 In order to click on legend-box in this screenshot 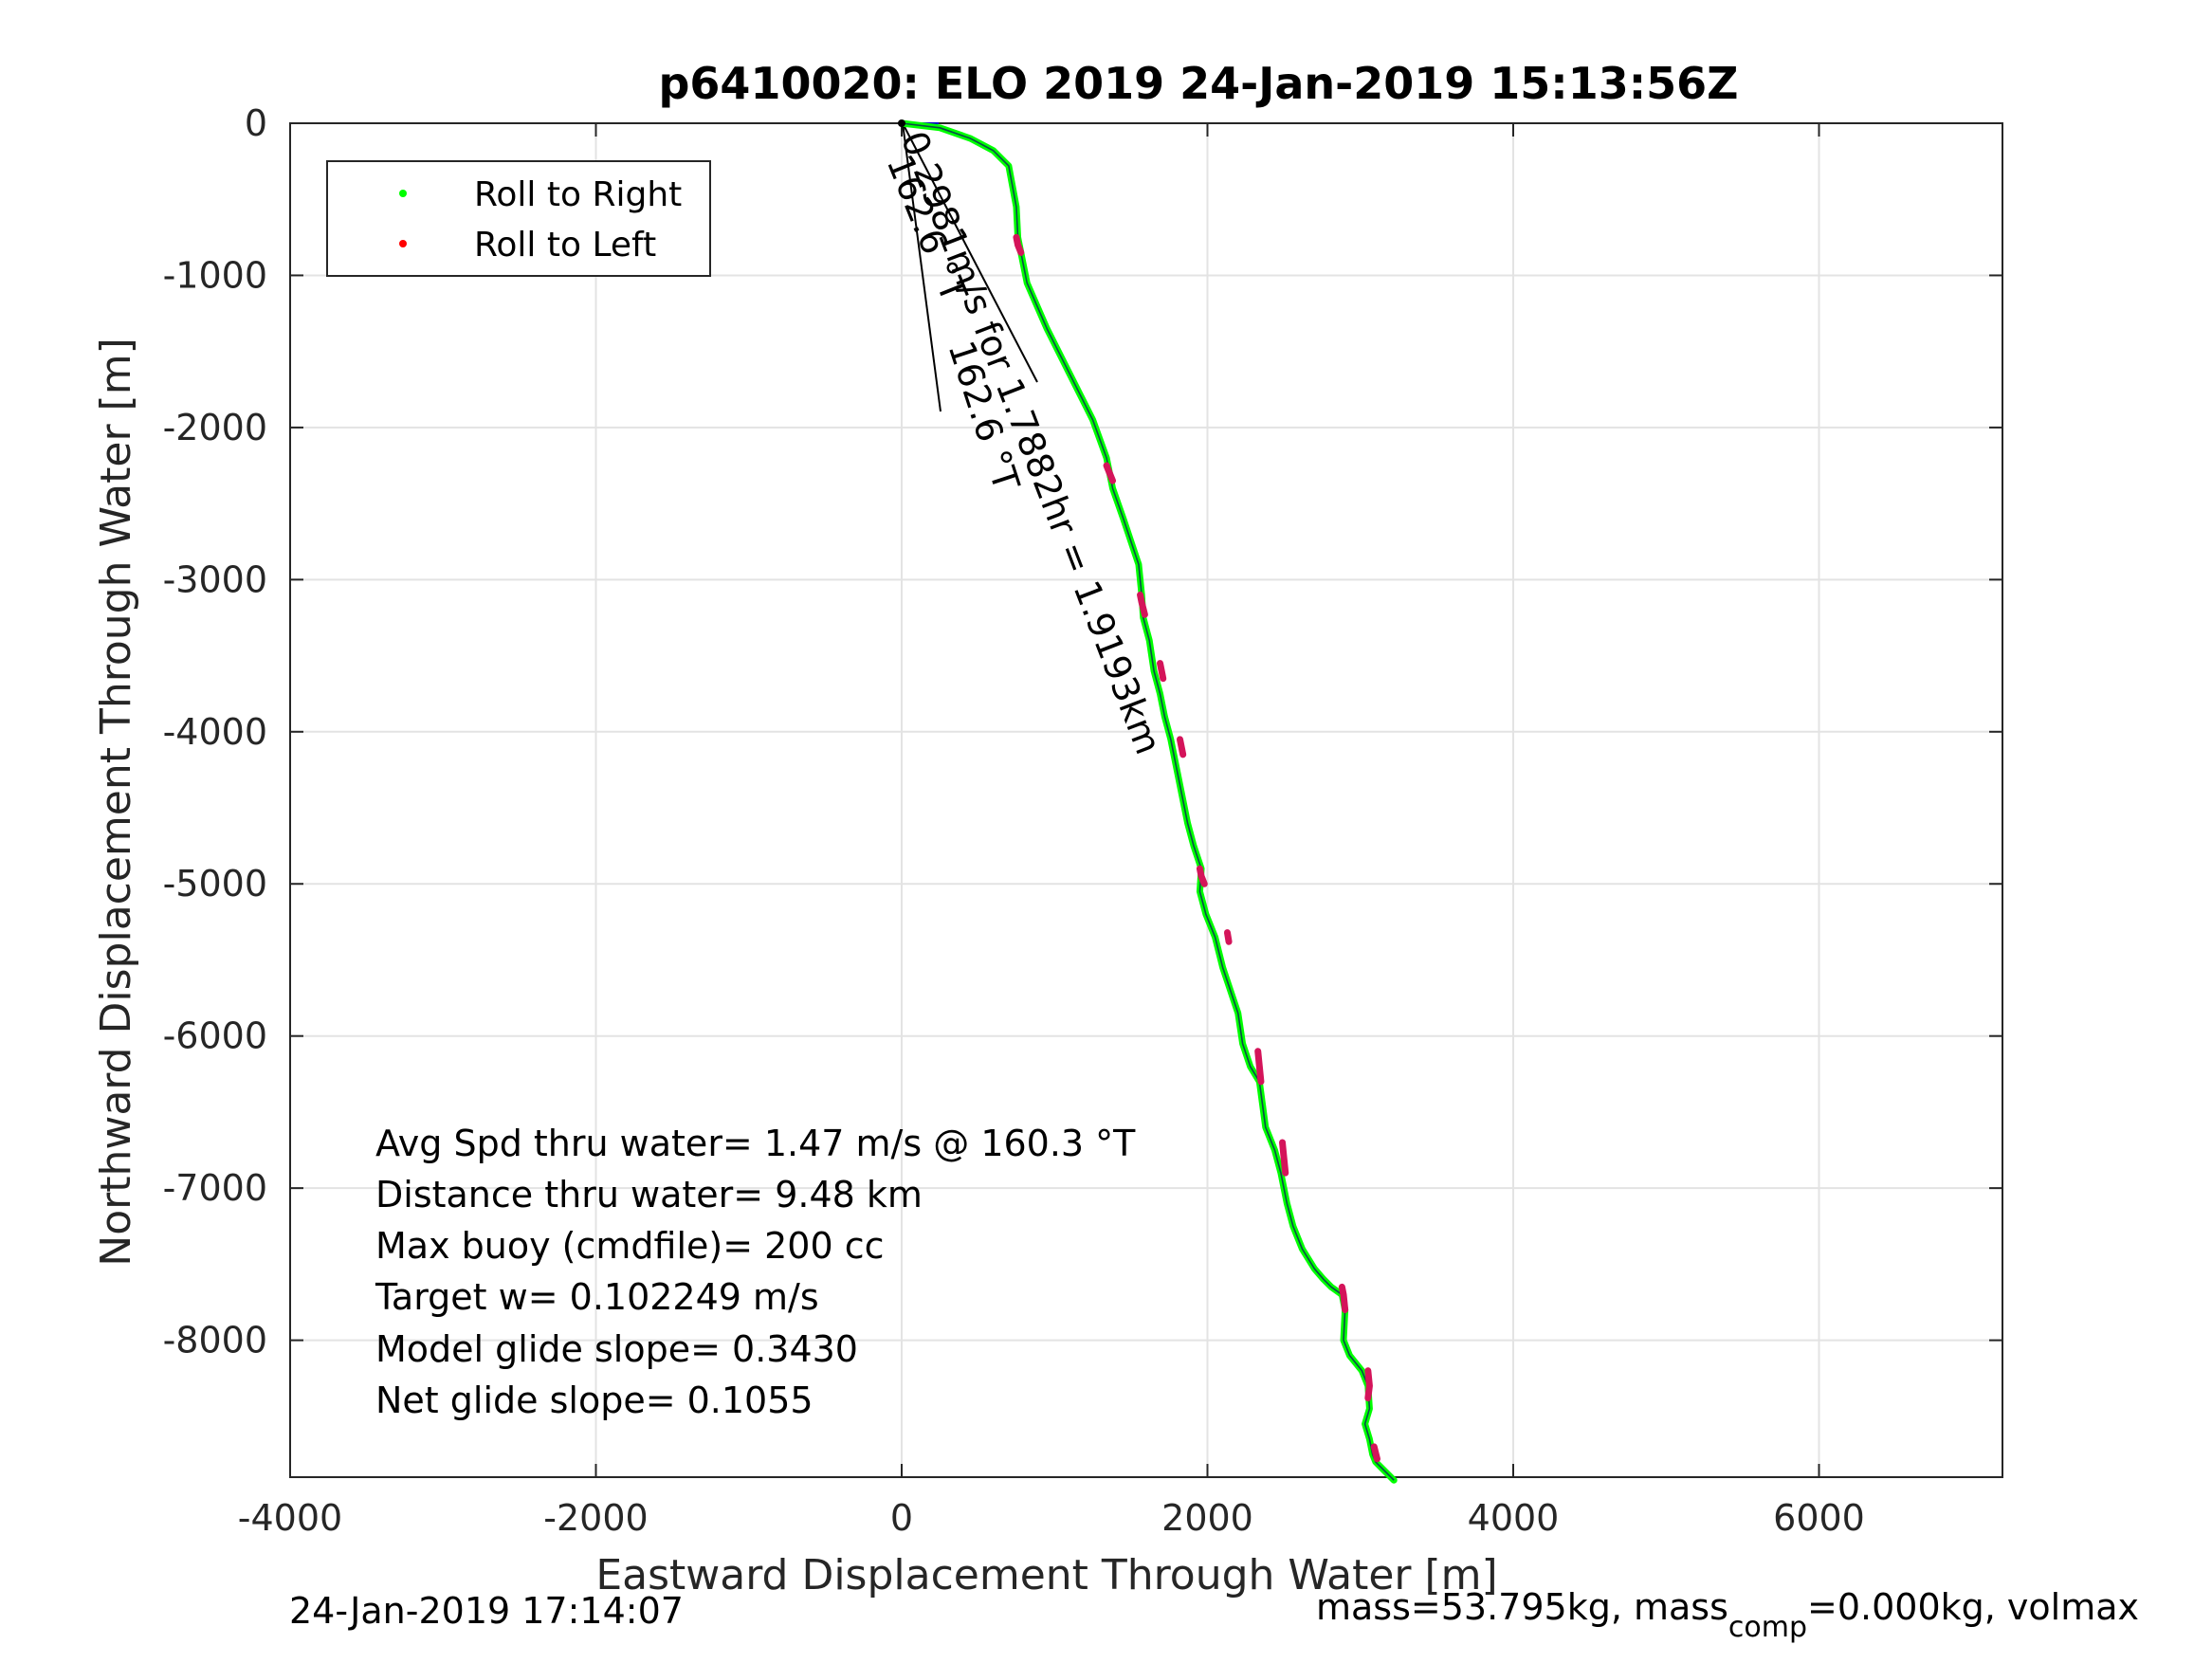, I will do `click(518, 218)`.